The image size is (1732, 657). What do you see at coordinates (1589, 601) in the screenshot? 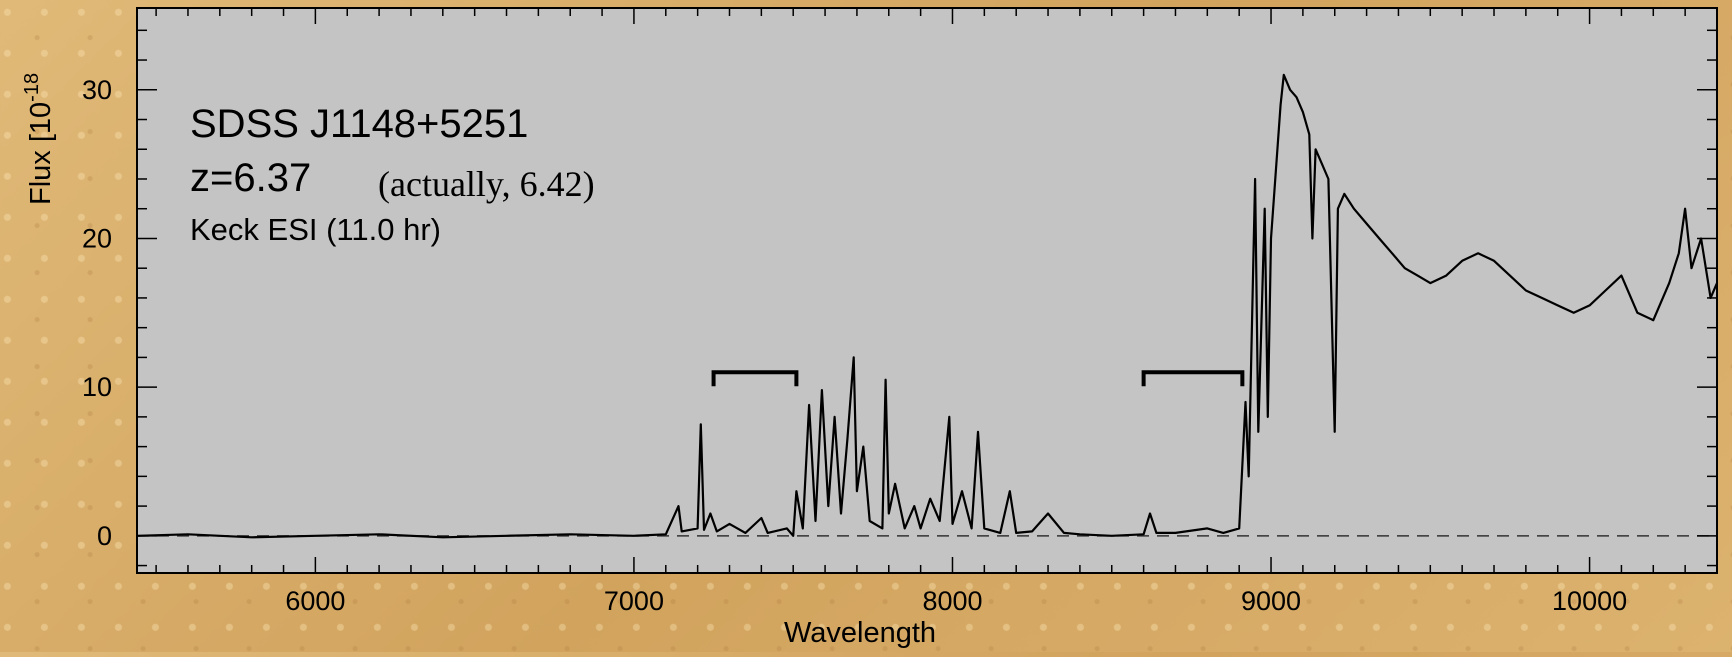
I see `x-tick-label: 10000` at bounding box center [1589, 601].